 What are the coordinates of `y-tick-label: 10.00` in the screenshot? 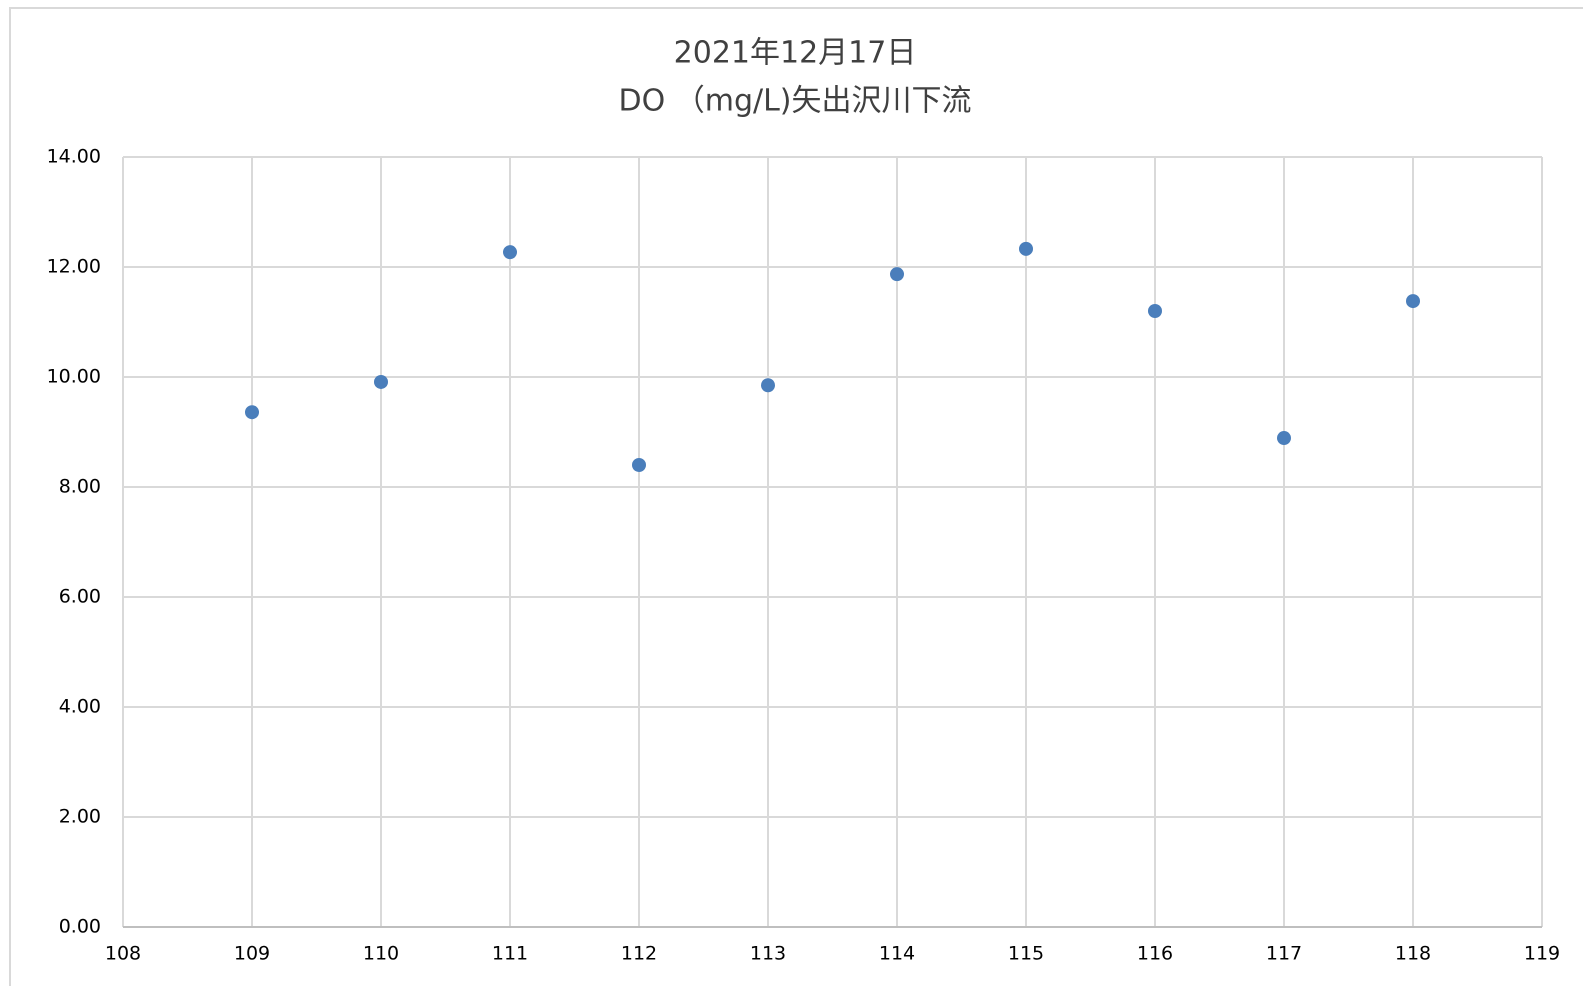 It's located at (74, 377).